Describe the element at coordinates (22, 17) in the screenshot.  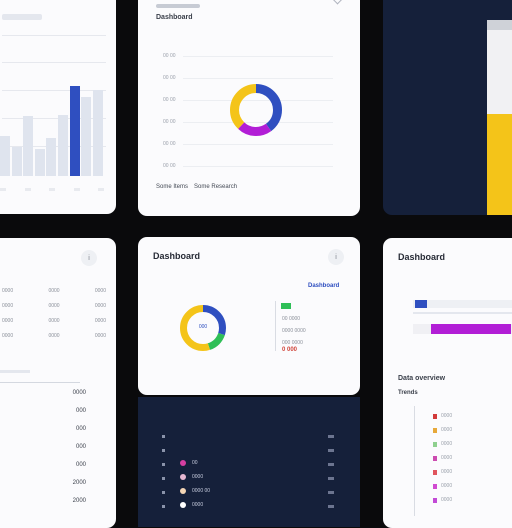
I see `card-heading` at that location.